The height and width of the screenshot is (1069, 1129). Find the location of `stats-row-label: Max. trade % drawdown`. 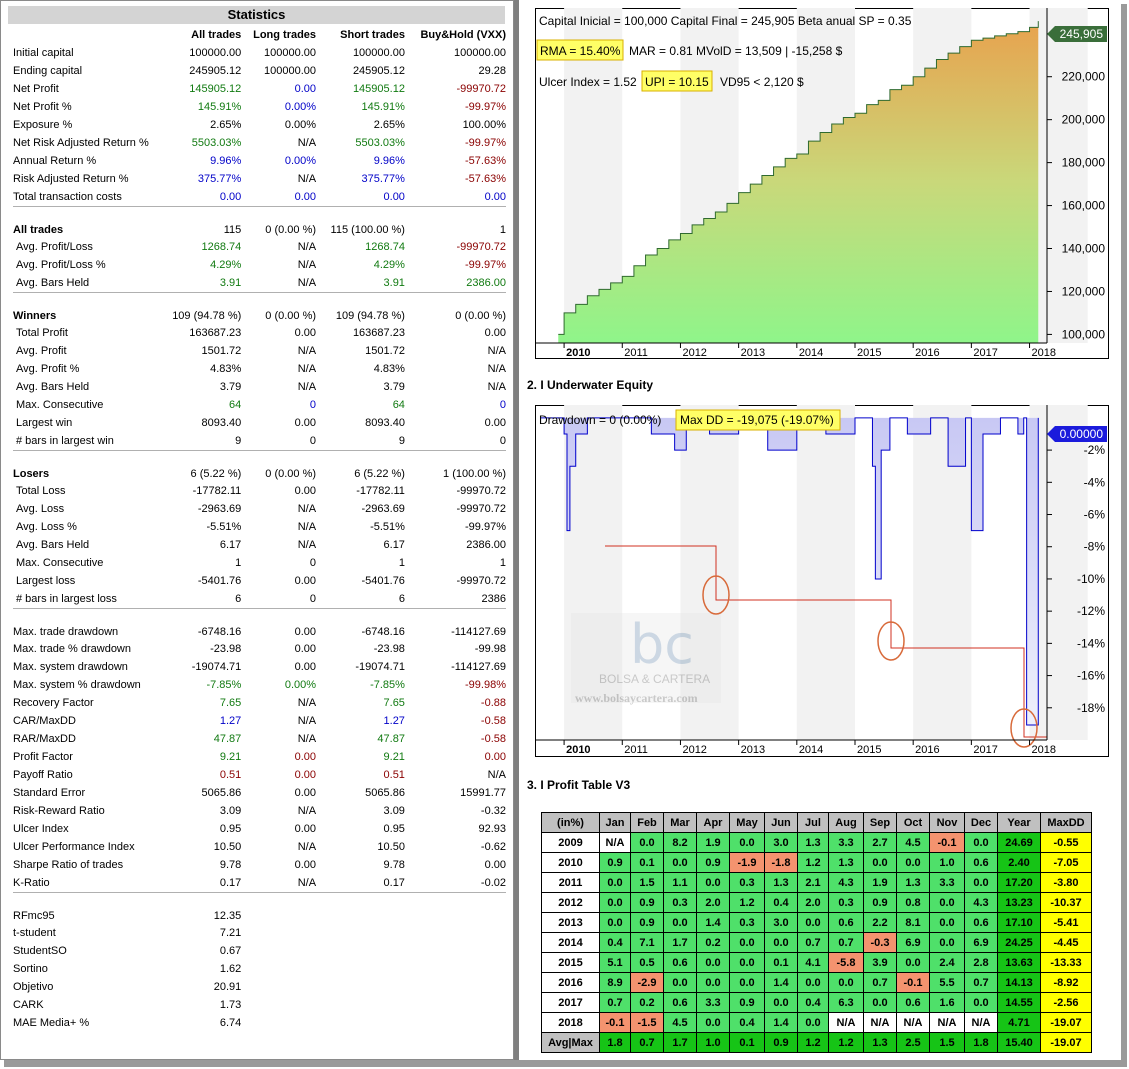

stats-row-label: Max. trade % drawdown is located at coordinates (72, 649).